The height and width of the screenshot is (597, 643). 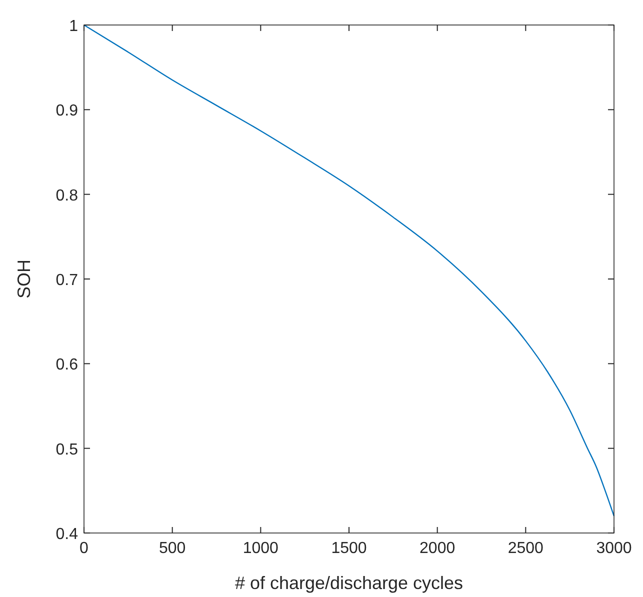 What do you see at coordinates (67, 195) in the screenshot?
I see `y-tick-label: 0.8` at bounding box center [67, 195].